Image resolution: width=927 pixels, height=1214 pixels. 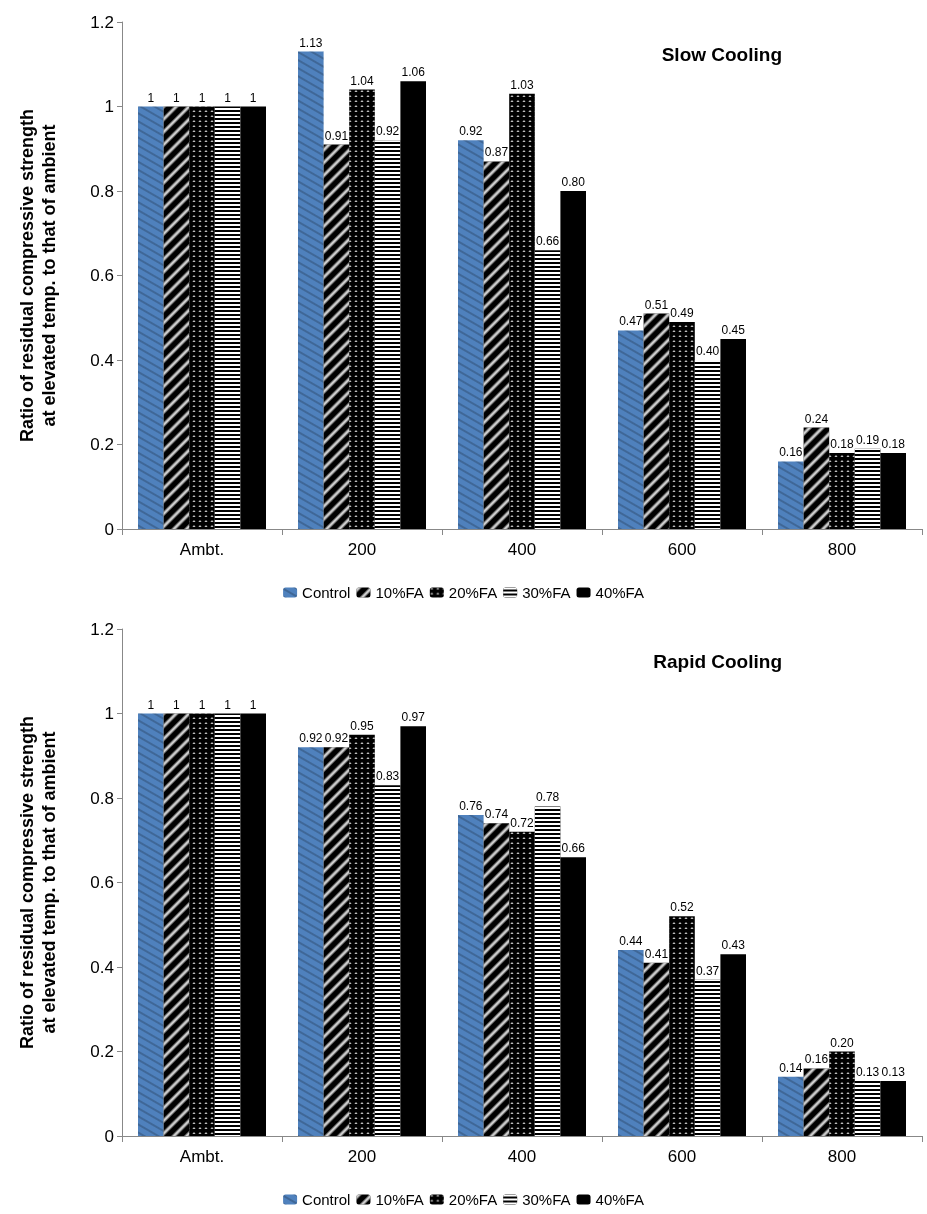 What do you see at coordinates (842, 1042) in the screenshot?
I see `data-label: 0.20` at bounding box center [842, 1042].